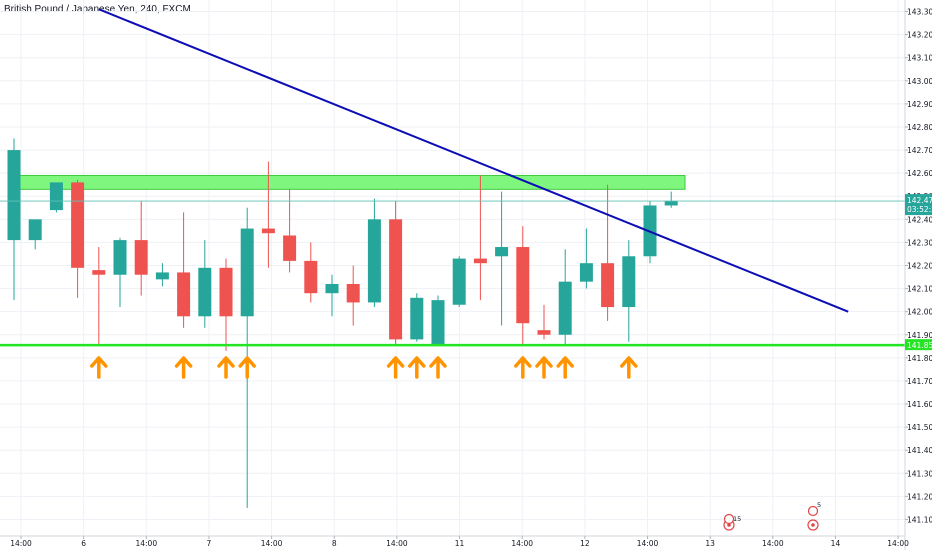 This screenshot has height=550, width=932. I want to click on y-tick-label: 142.400, so click(919, 219).